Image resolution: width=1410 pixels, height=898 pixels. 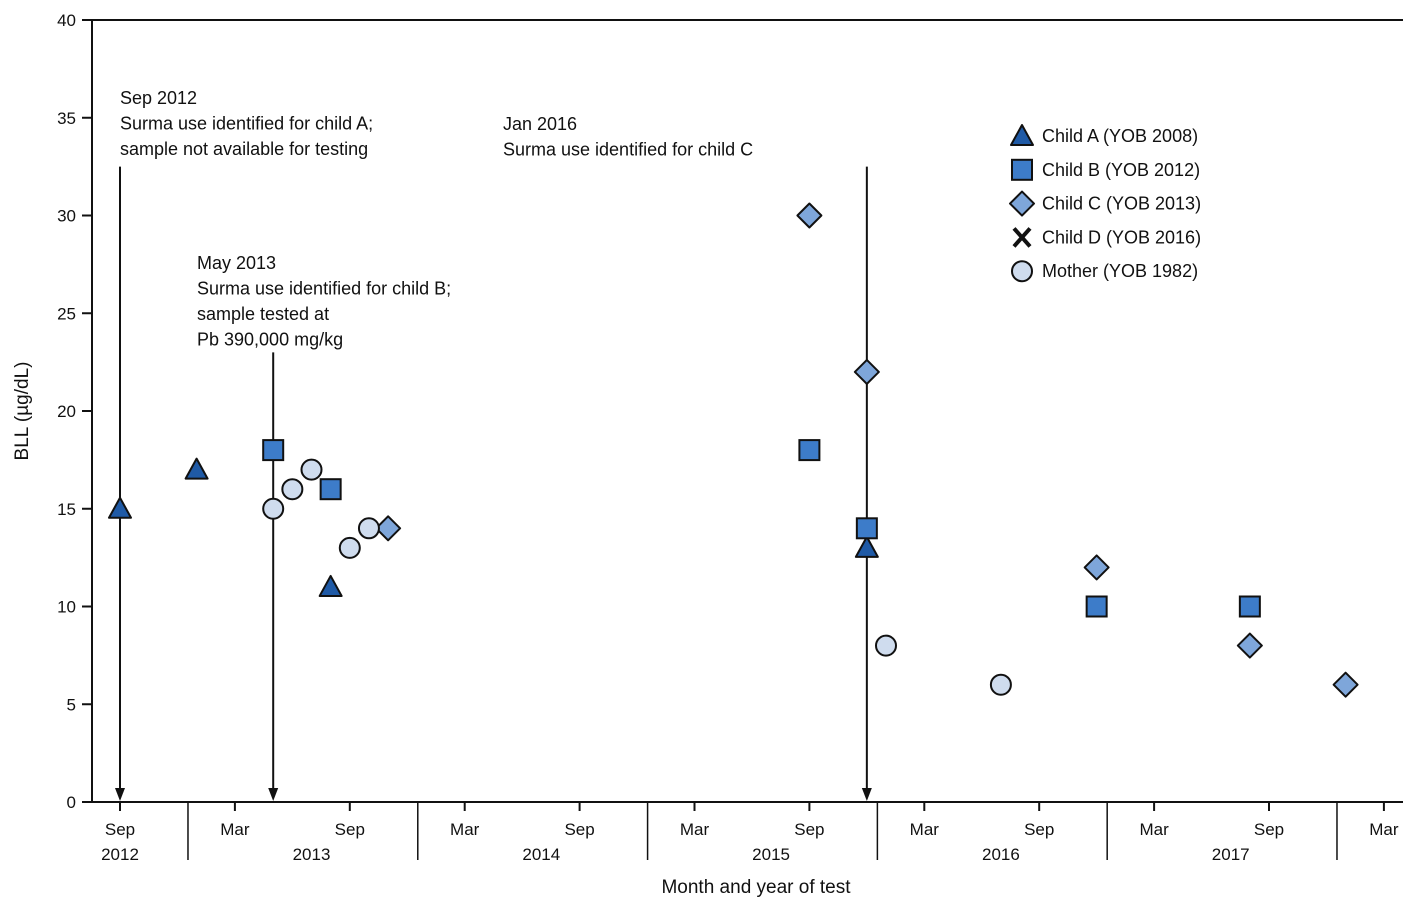 I want to click on legend-item: Child A (YOB 2008), so click(x=1104, y=135).